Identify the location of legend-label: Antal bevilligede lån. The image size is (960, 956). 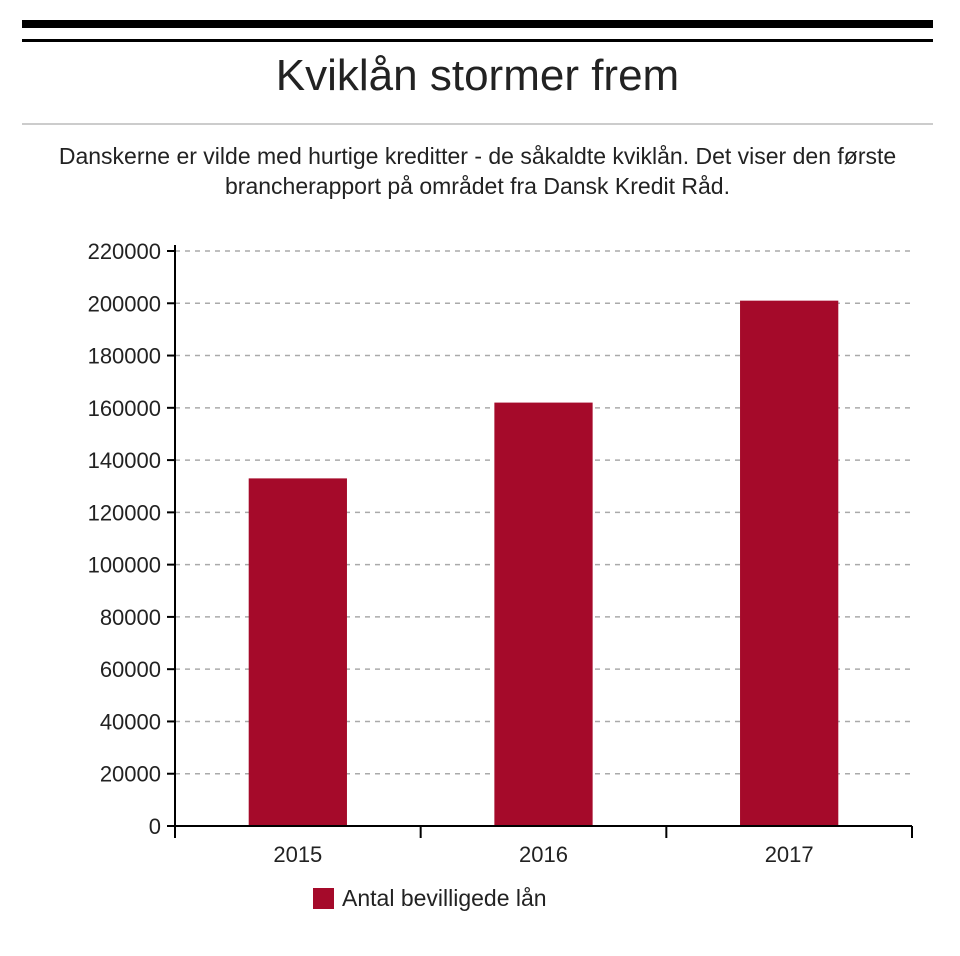
(444, 898).